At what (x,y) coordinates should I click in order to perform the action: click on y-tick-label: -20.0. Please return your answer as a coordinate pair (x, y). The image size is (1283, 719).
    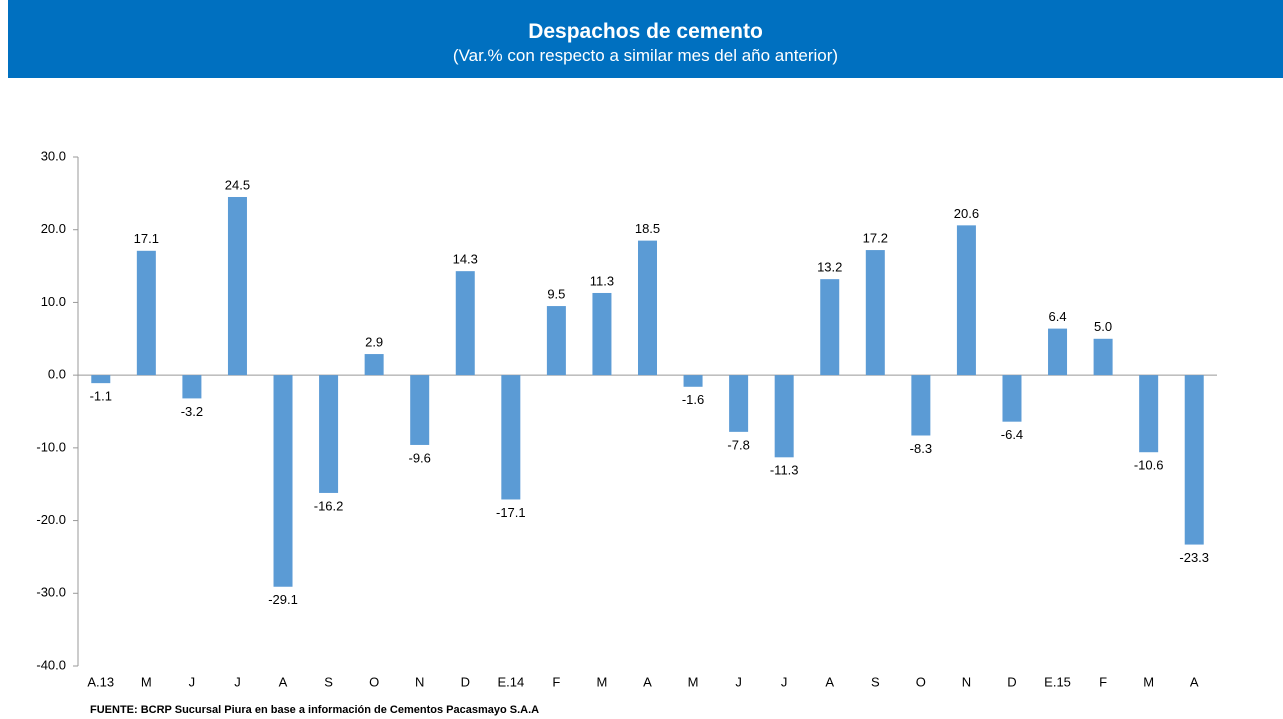
    Looking at the image, I should click on (51, 519).